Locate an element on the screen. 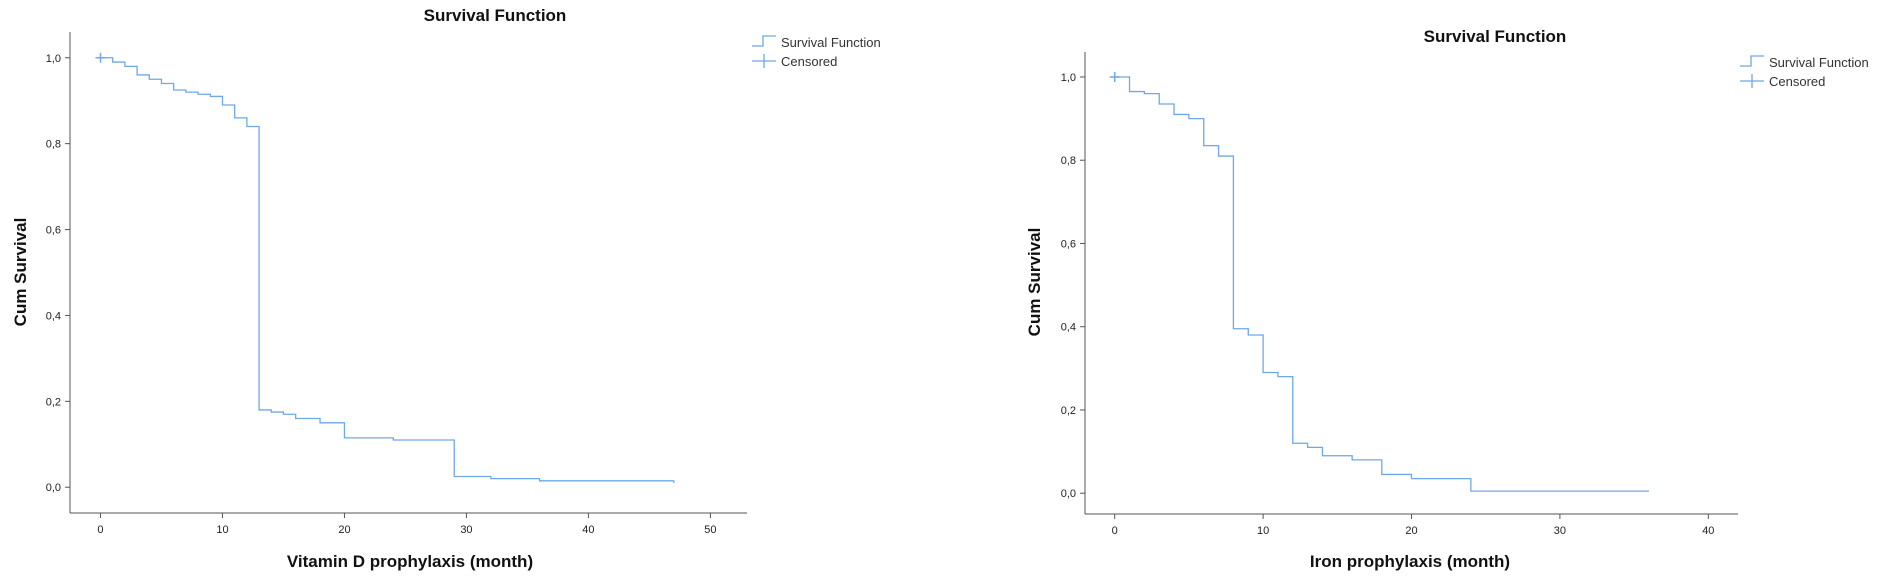 Image resolution: width=1894 pixels, height=582 pixels. x-axis-title: Vitamin D prophylaxis (month) is located at coordinates (410, 561).